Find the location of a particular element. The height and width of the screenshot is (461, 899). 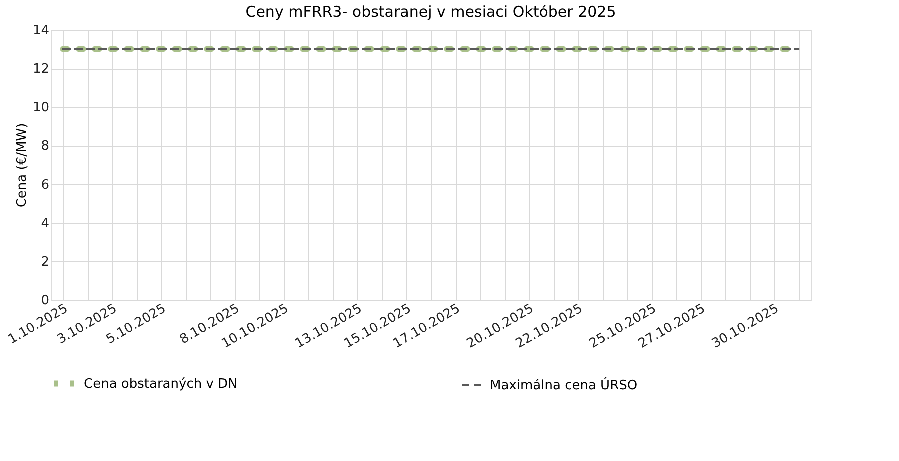

chart-title: Ceny mFRR3- obstaranej v mesiaci Október 2025 is located at coordinates (431, 12).